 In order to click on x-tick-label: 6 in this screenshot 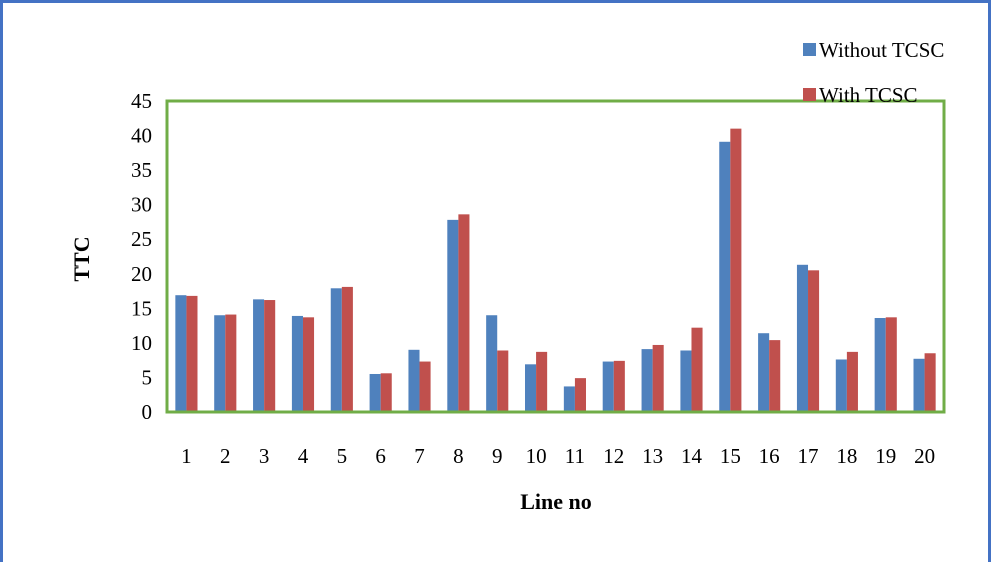, I will do `click(380, 456)`.